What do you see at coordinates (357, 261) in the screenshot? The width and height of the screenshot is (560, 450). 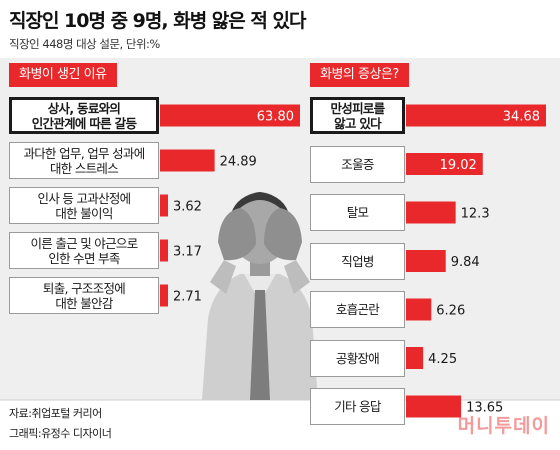 I see `category-label: 직업병` at bounding box center [357, 261].